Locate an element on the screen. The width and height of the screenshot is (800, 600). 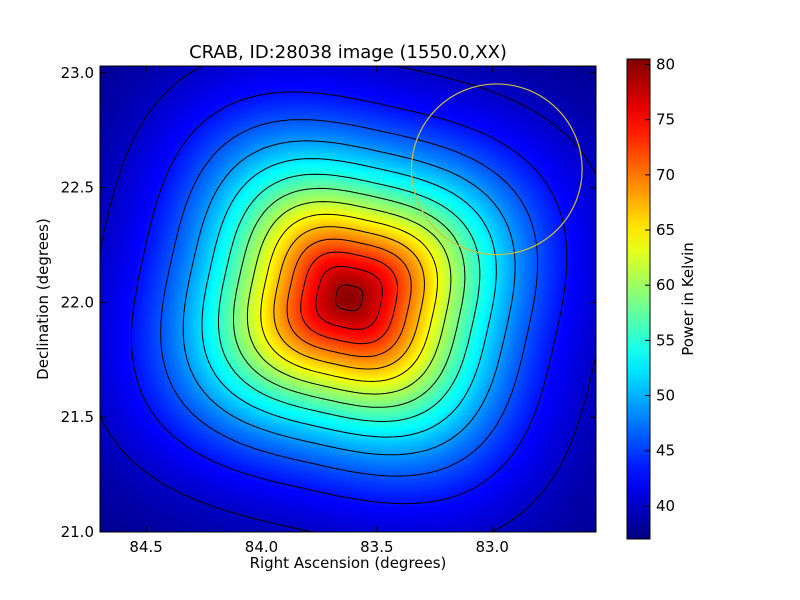
colorbar-gradient is located at coordinates (638, 299).